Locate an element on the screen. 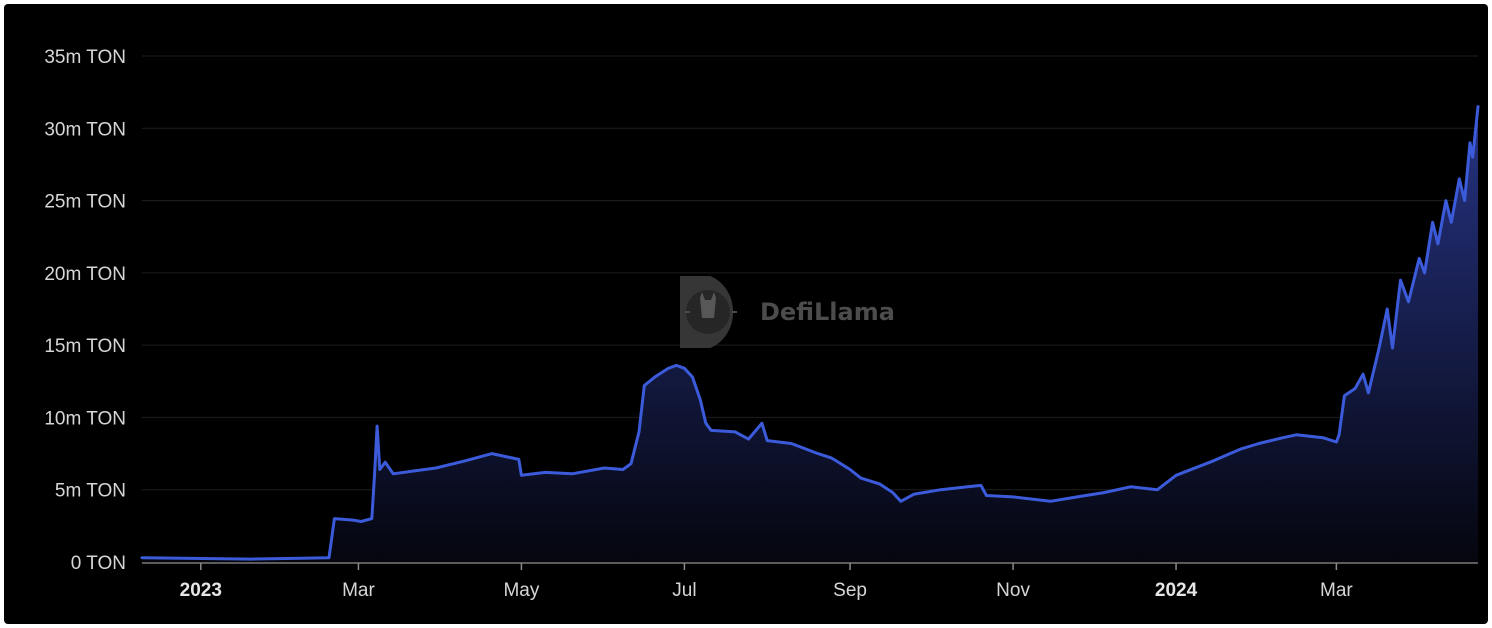  x-tick-label: Nov is located at coordinates (1013, 590).